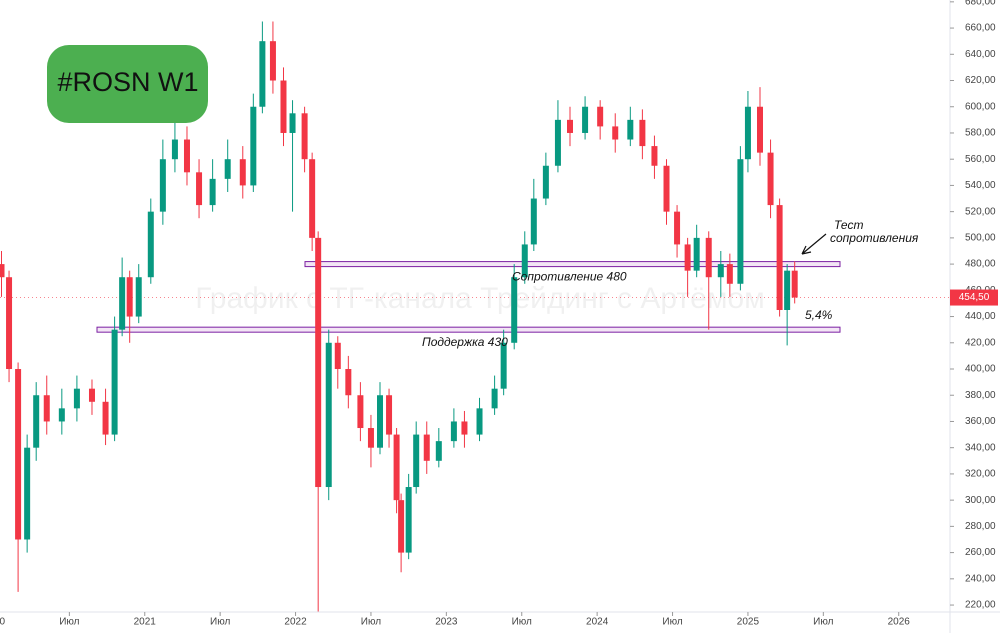 This screenshot has height=633, width=1000. Describe the element at coordinates (980, 316) in the screenshot. I see `y-tick-label: 440,00` at that location.